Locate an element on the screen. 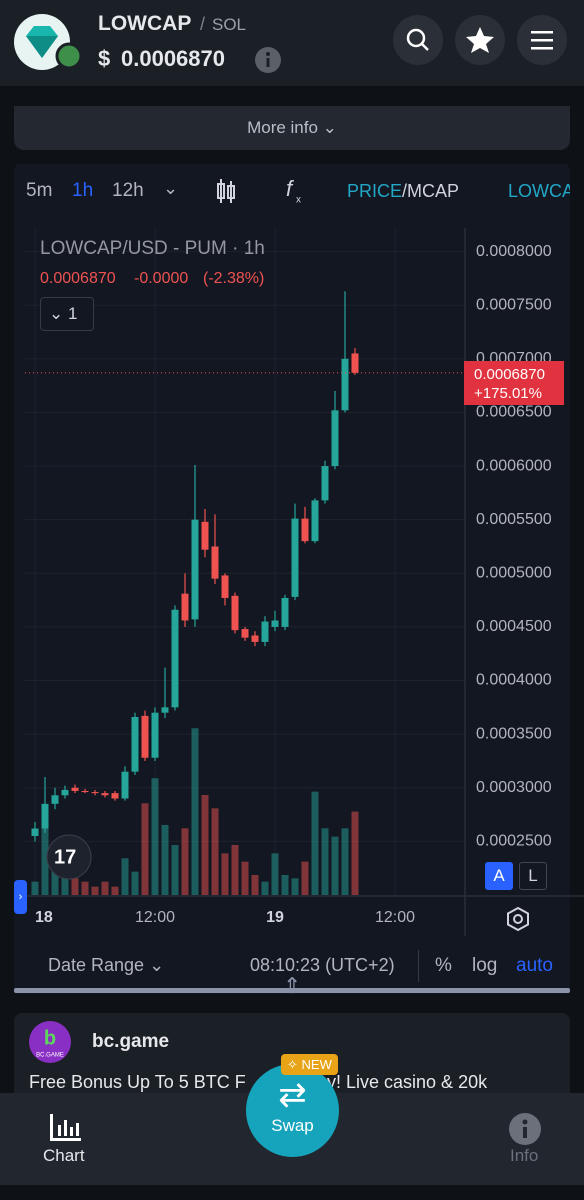 The width and height of the screenshot is (584, 1200). token-logo is located at coordinates (48, 42).